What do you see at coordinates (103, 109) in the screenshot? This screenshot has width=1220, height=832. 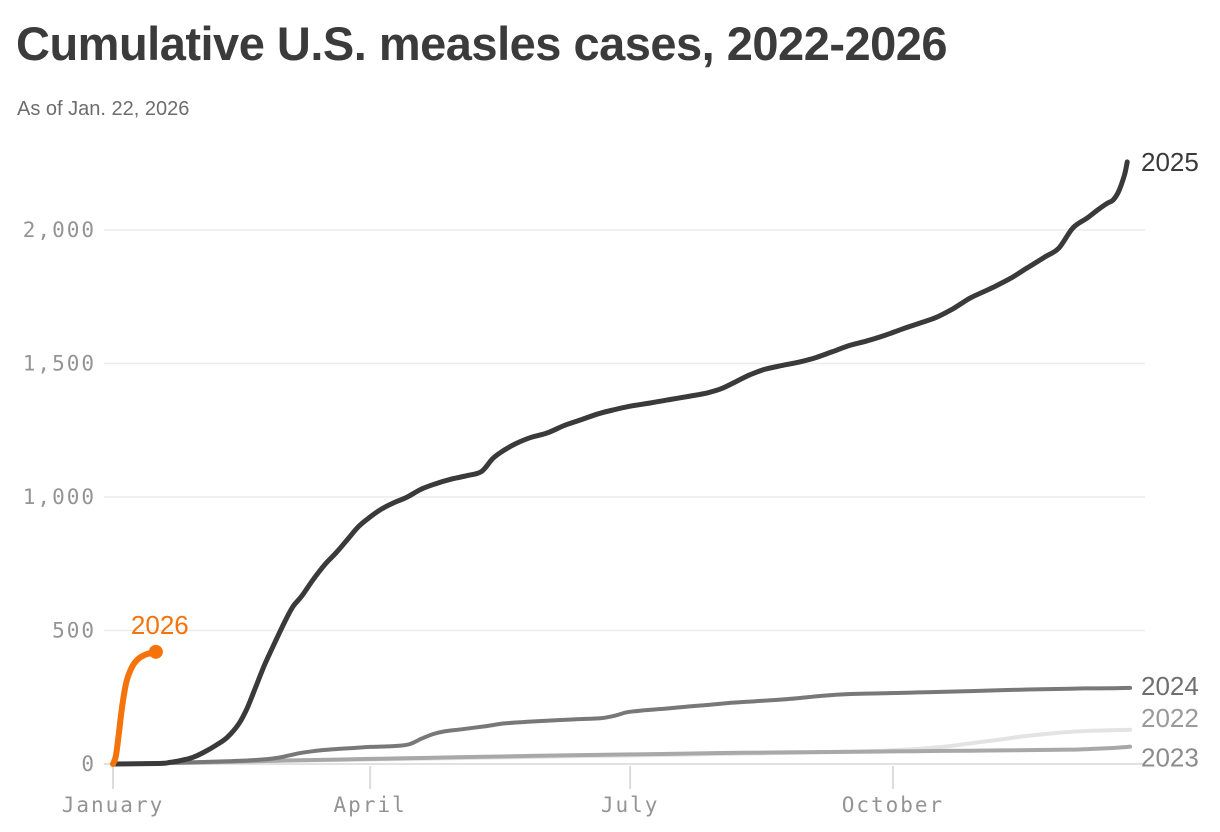 I see `chart-subtitle: As of Jan. 22, 2026` at bounding box center [103, 109].